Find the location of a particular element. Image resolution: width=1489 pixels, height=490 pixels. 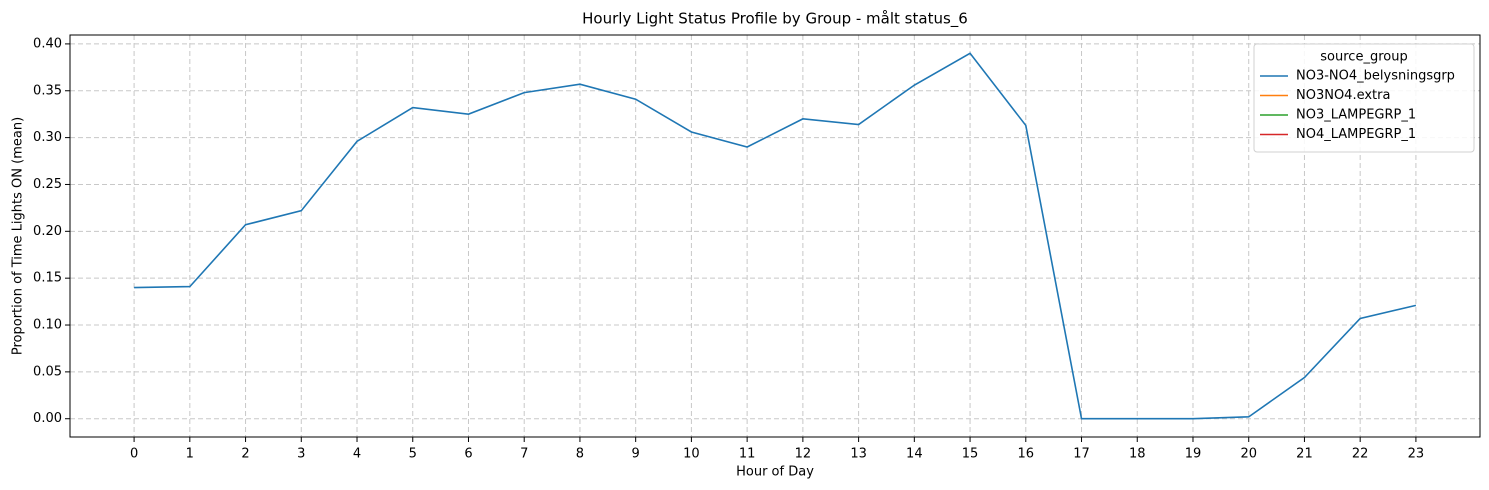

x-tick-label: 0 is located at coordinates (134, 454).